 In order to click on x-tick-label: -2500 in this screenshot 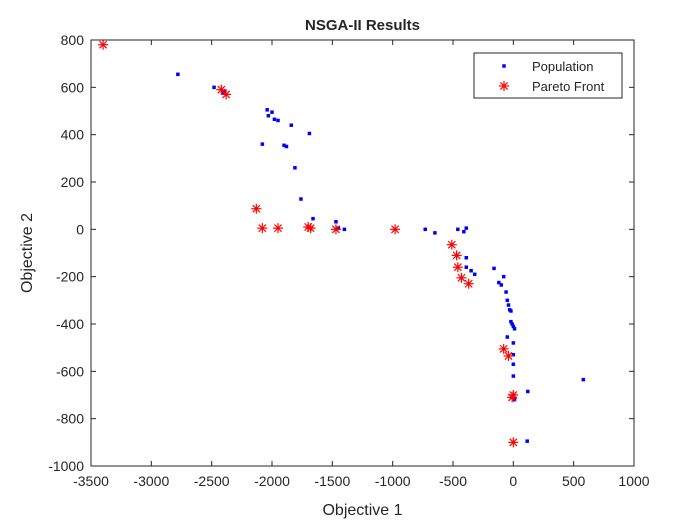, I will do `click(212, 481)`.